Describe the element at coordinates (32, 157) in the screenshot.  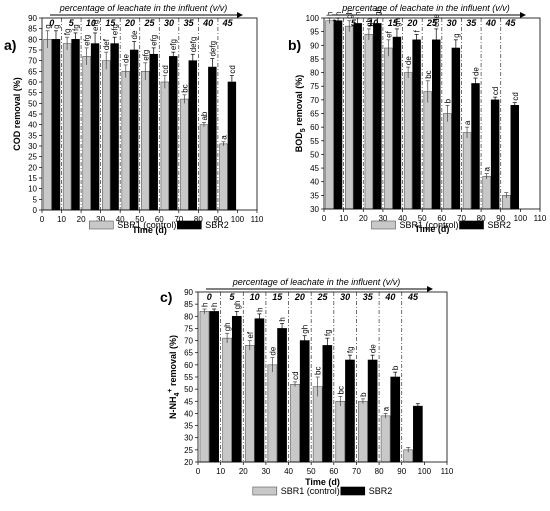
I see `y-tick-label: 25` at that location.